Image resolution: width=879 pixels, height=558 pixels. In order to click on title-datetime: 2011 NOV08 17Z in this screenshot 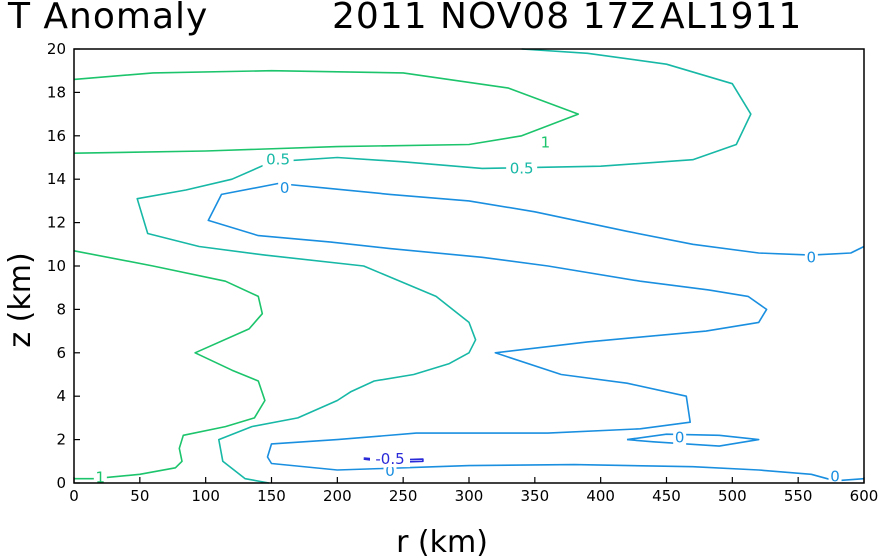, I will do `click(494, 18)`.